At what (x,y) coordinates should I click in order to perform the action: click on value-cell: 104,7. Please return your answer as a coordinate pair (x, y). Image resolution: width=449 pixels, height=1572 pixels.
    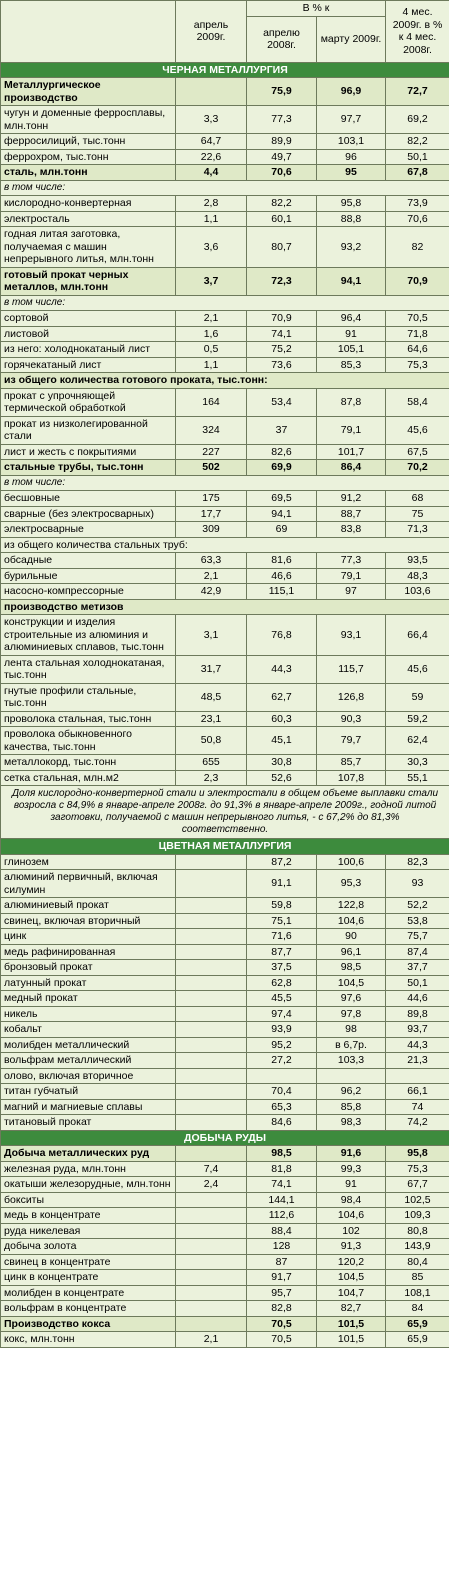
    Looking at the image, I should click on (351, 1292).